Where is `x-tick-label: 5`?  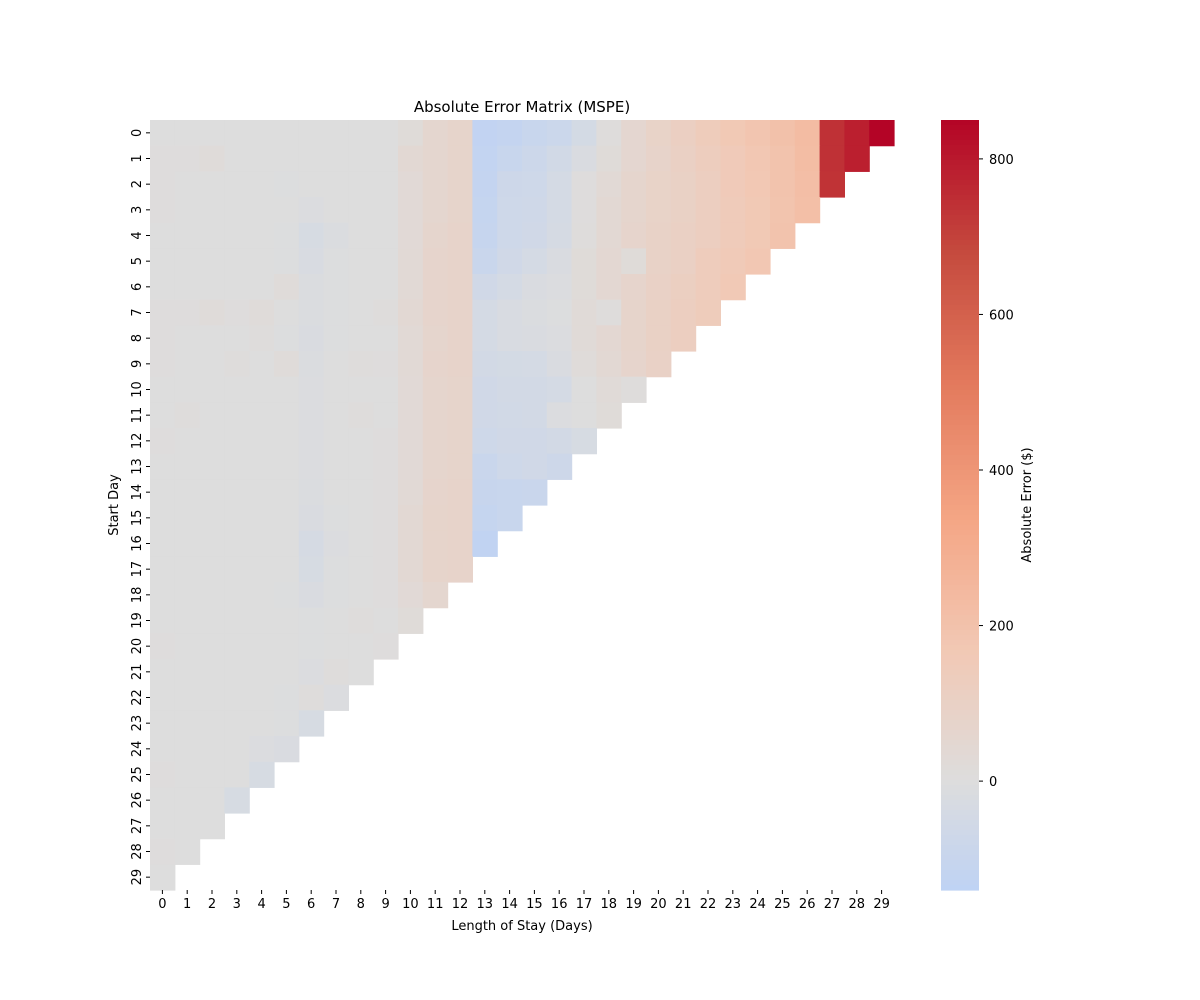 x-tick-label: 5 is located at coordinates (286, 904).